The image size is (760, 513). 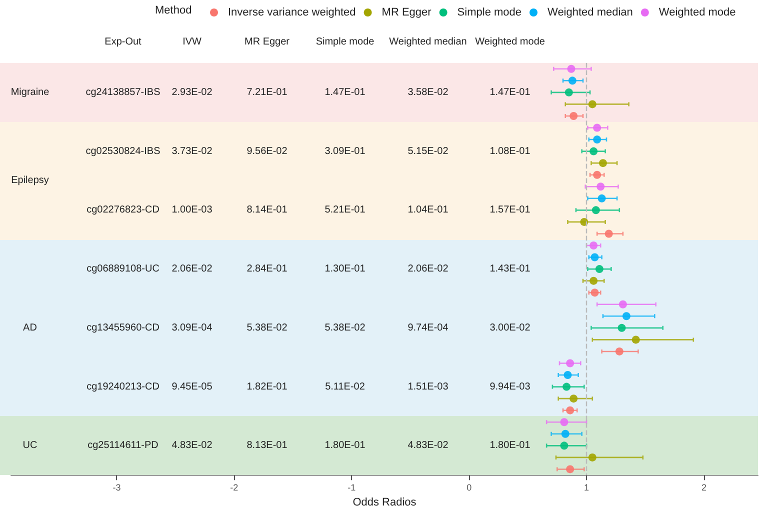 What do you see at coordinates (352, 487) in the screenshot?
I see `x-tick-label: -1` at bounding box center [352, 487].